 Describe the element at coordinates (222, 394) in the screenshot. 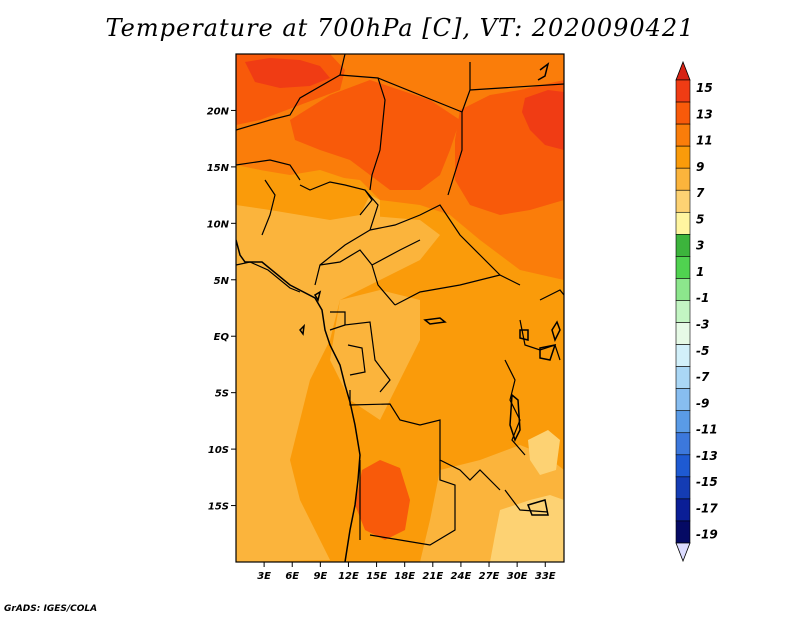

I see `y-tick-label: 5S` at that location.